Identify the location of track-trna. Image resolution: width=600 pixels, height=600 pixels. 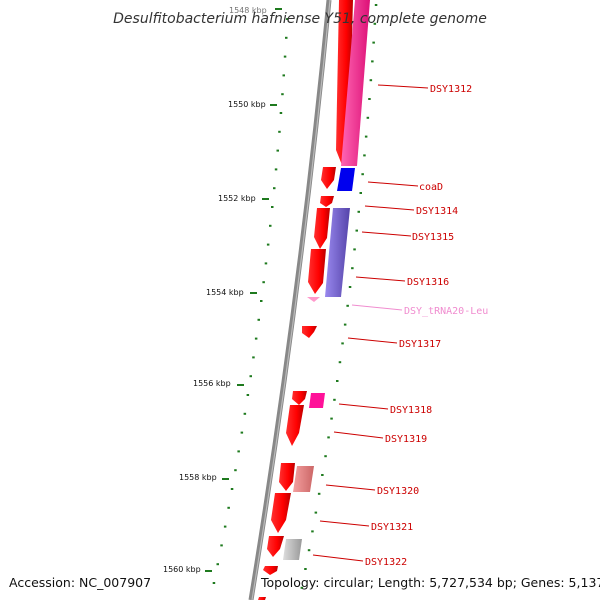
(313, 299).